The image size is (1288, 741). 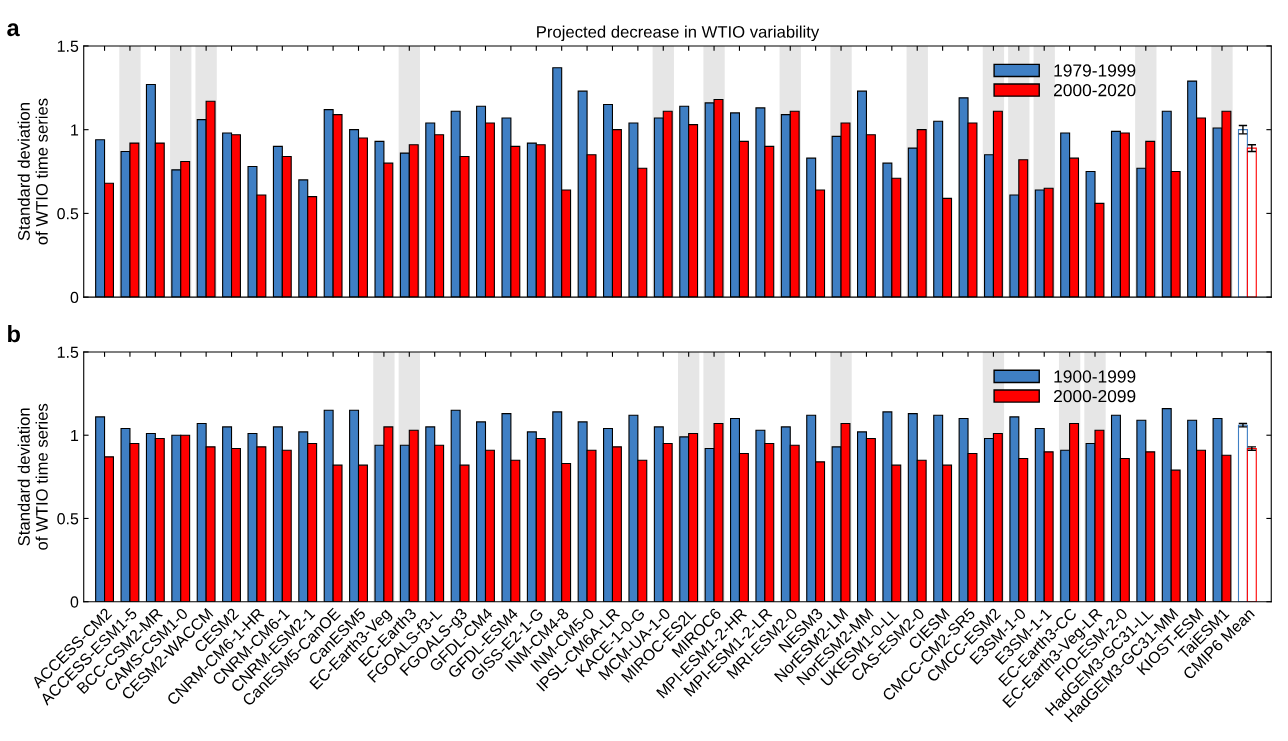 I want to click on text: b, so click(x=14, y=333).